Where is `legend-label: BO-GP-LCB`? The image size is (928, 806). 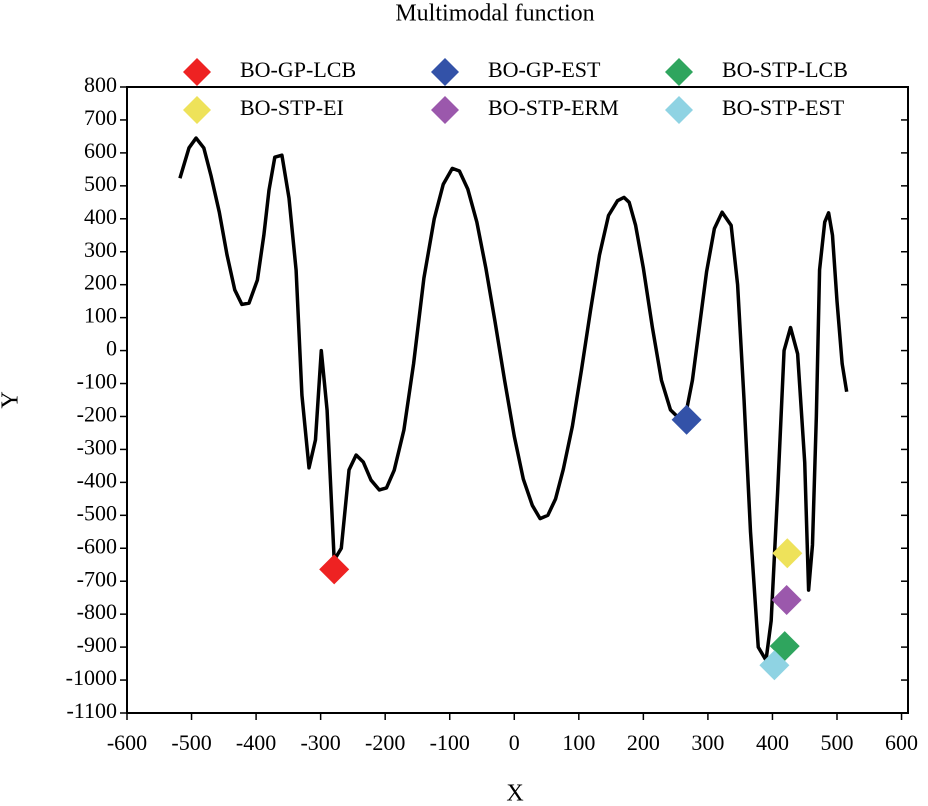 legend-label: BO-GP-LCB is located at coordinates (298, 69).